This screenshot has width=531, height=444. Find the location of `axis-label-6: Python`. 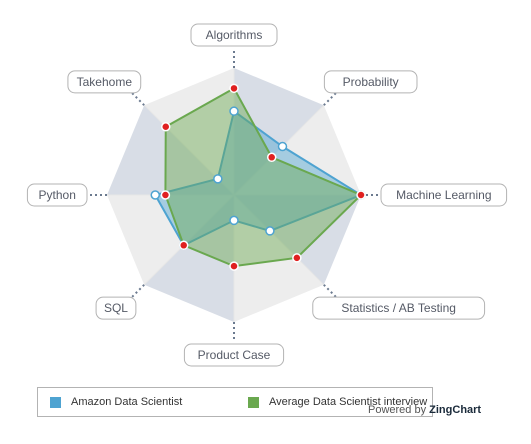

axis-label-6: Python is located at coordinates (57, 195).